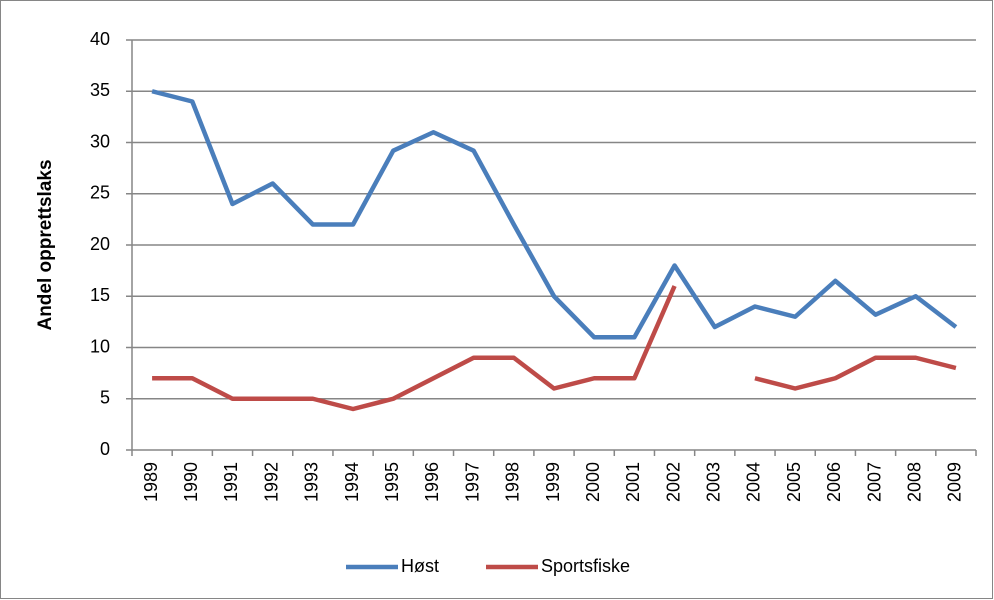 The image size is (994, 600). I want to click on x-tick-label: 2000, so click(593, 482).